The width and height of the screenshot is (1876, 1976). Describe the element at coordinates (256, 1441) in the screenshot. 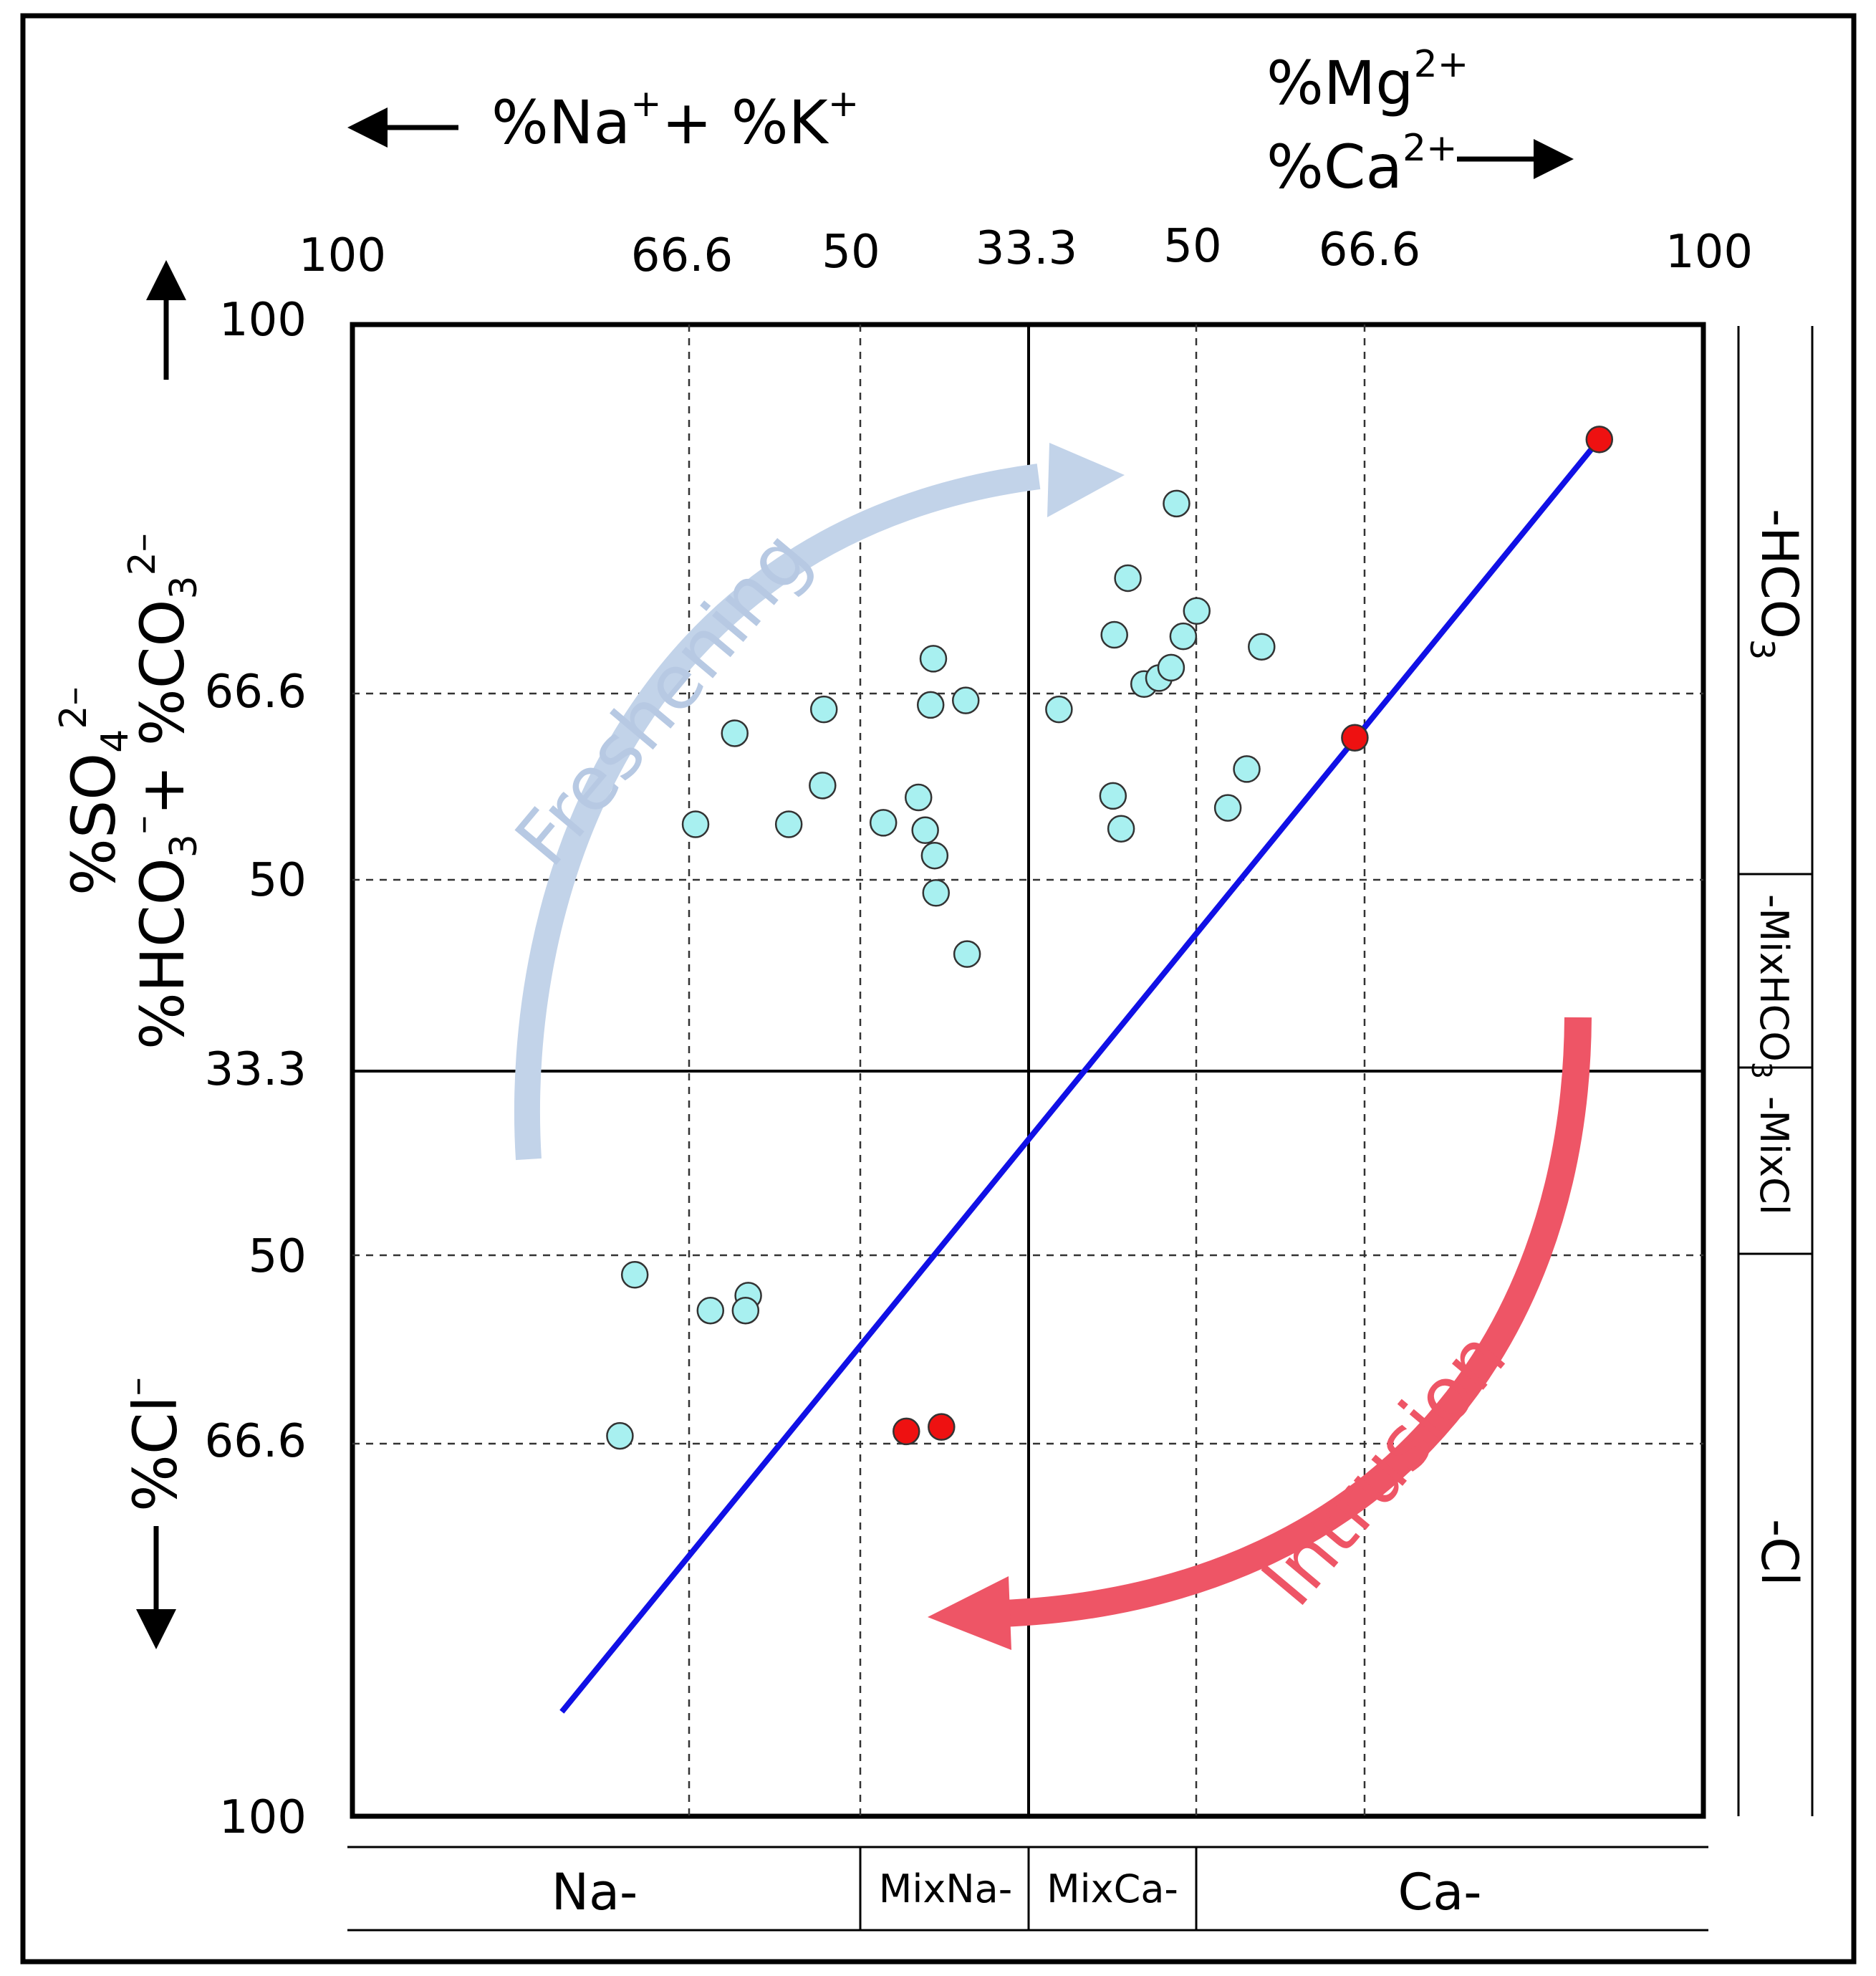

I see `left-tick-66-lower: 66.6` at that location.